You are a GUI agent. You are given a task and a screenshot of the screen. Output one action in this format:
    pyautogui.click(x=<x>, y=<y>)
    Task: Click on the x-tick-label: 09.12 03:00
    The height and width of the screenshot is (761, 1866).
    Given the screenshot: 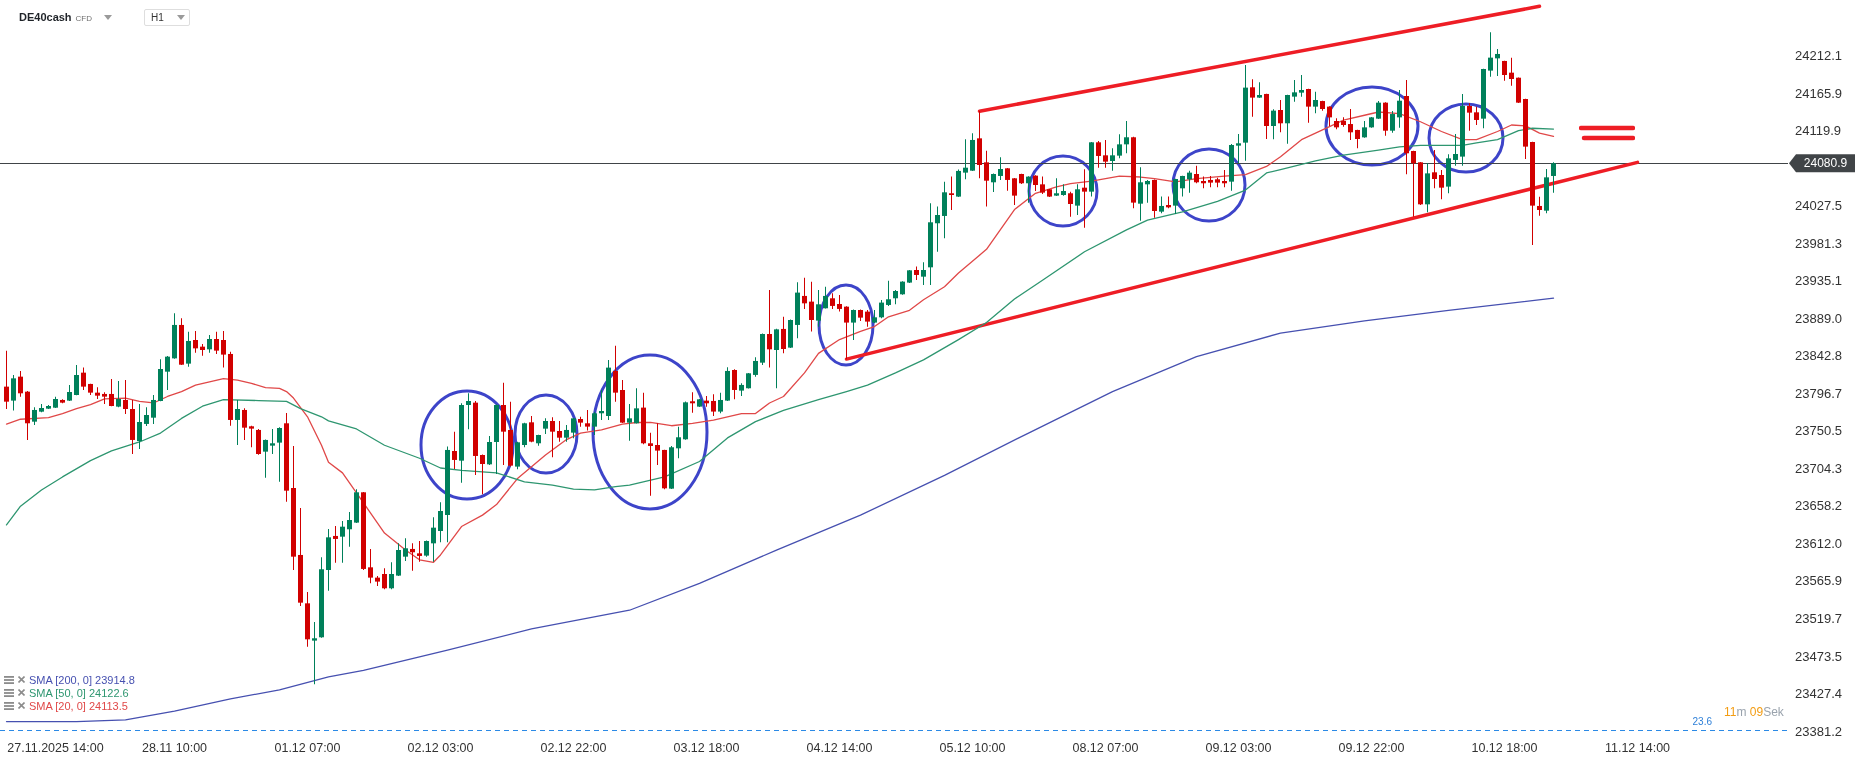 What is the action you would take?
    pyautogui.click(x=1238, y=747)
    